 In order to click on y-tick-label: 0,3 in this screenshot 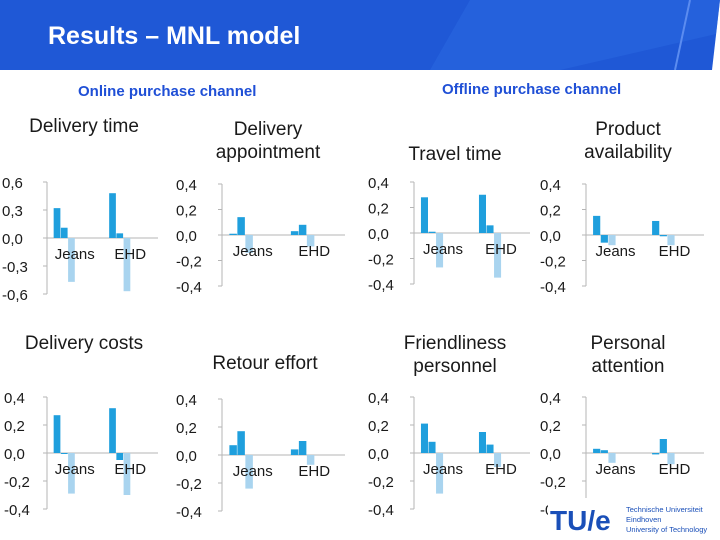, I will do `click(12, 211)`.